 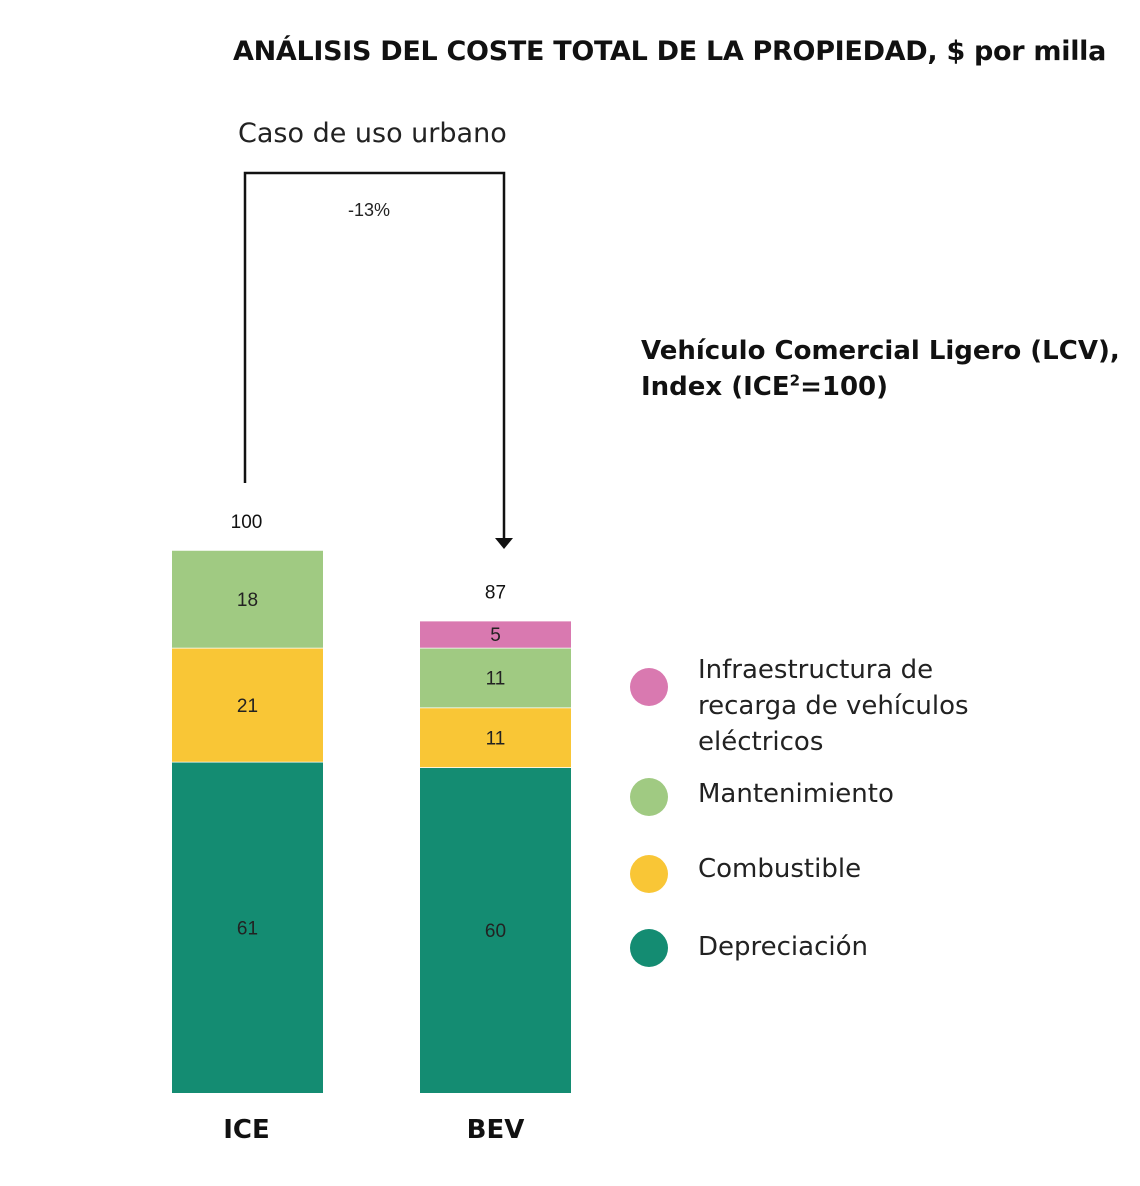 What do you see at coordinates (783, 947) in the screenshot?
I see `legend-label: Depreciación` at bounding box center [783, 947].